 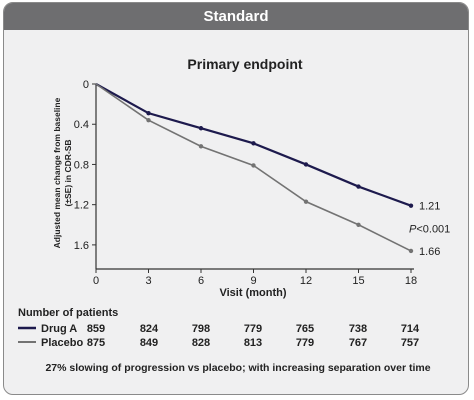 I want to click on chart-title: Primary endpoint, so click(x=244, y=64).